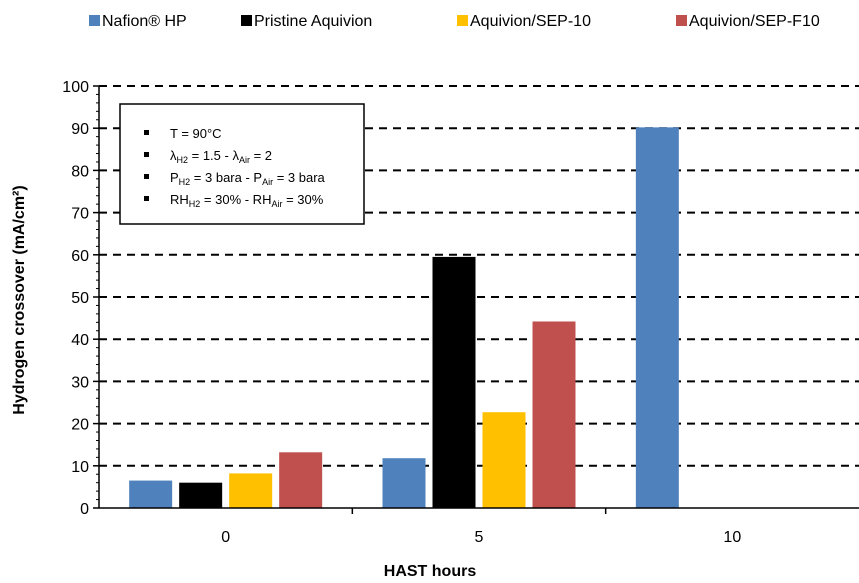 The image size is (859, 583). I want to click on legend-item: Aquivion/SEP-10, so click(524, 21).